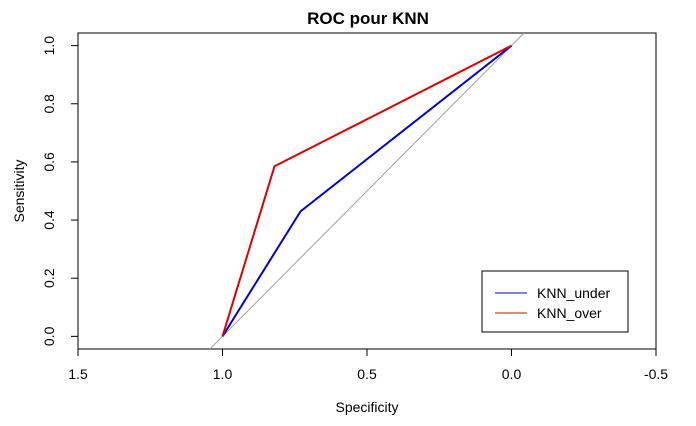  I want to click on x-tick-label-4: -0.5, so click(656, 374).